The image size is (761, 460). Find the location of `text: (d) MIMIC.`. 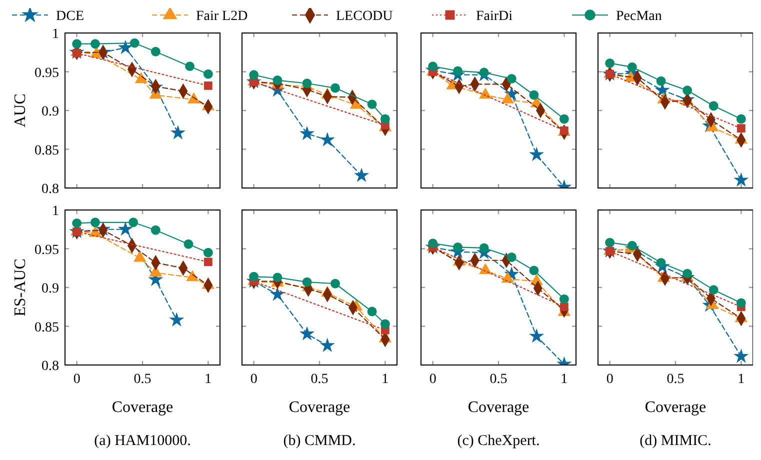

text: (d) MIMIC. is located at coordinates (676, 441).